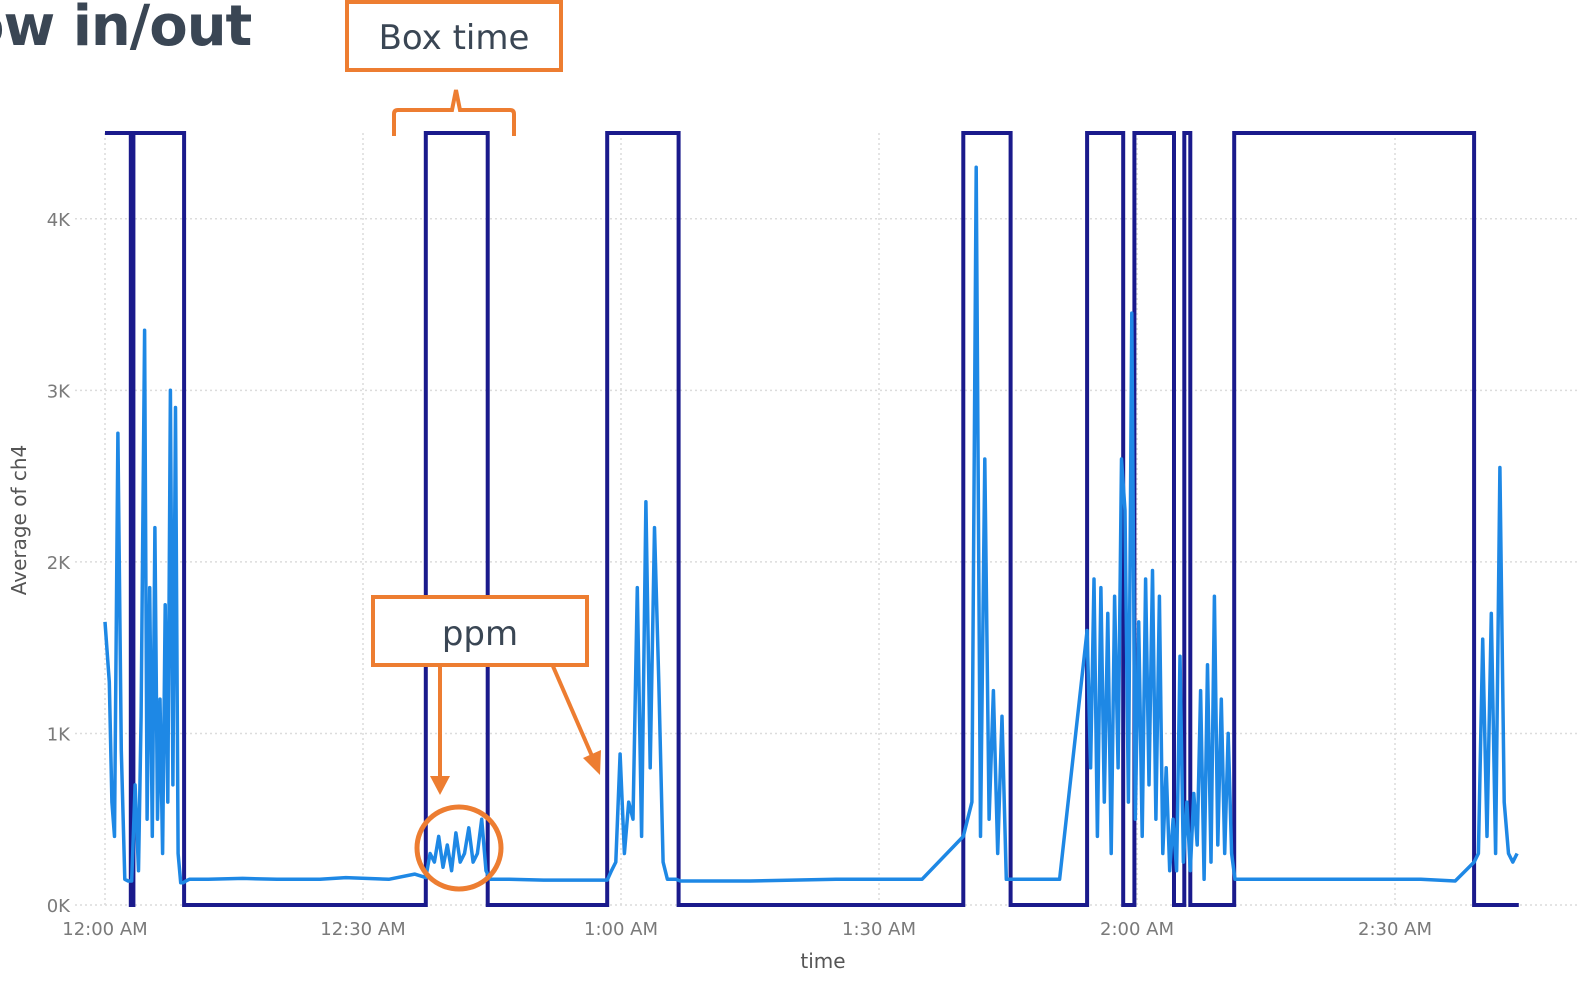 The image size is (1596, 1001). Describe the element at coordinates (1395, 929) in the screenshot. I see `x-tick-label: 2:30 AM` at that location.